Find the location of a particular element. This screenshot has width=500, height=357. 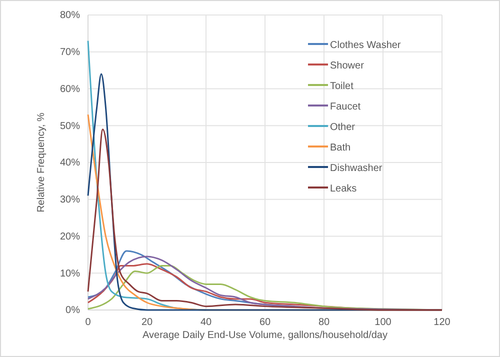

x-tick-label: 40 is located at coordinates (206, 322).